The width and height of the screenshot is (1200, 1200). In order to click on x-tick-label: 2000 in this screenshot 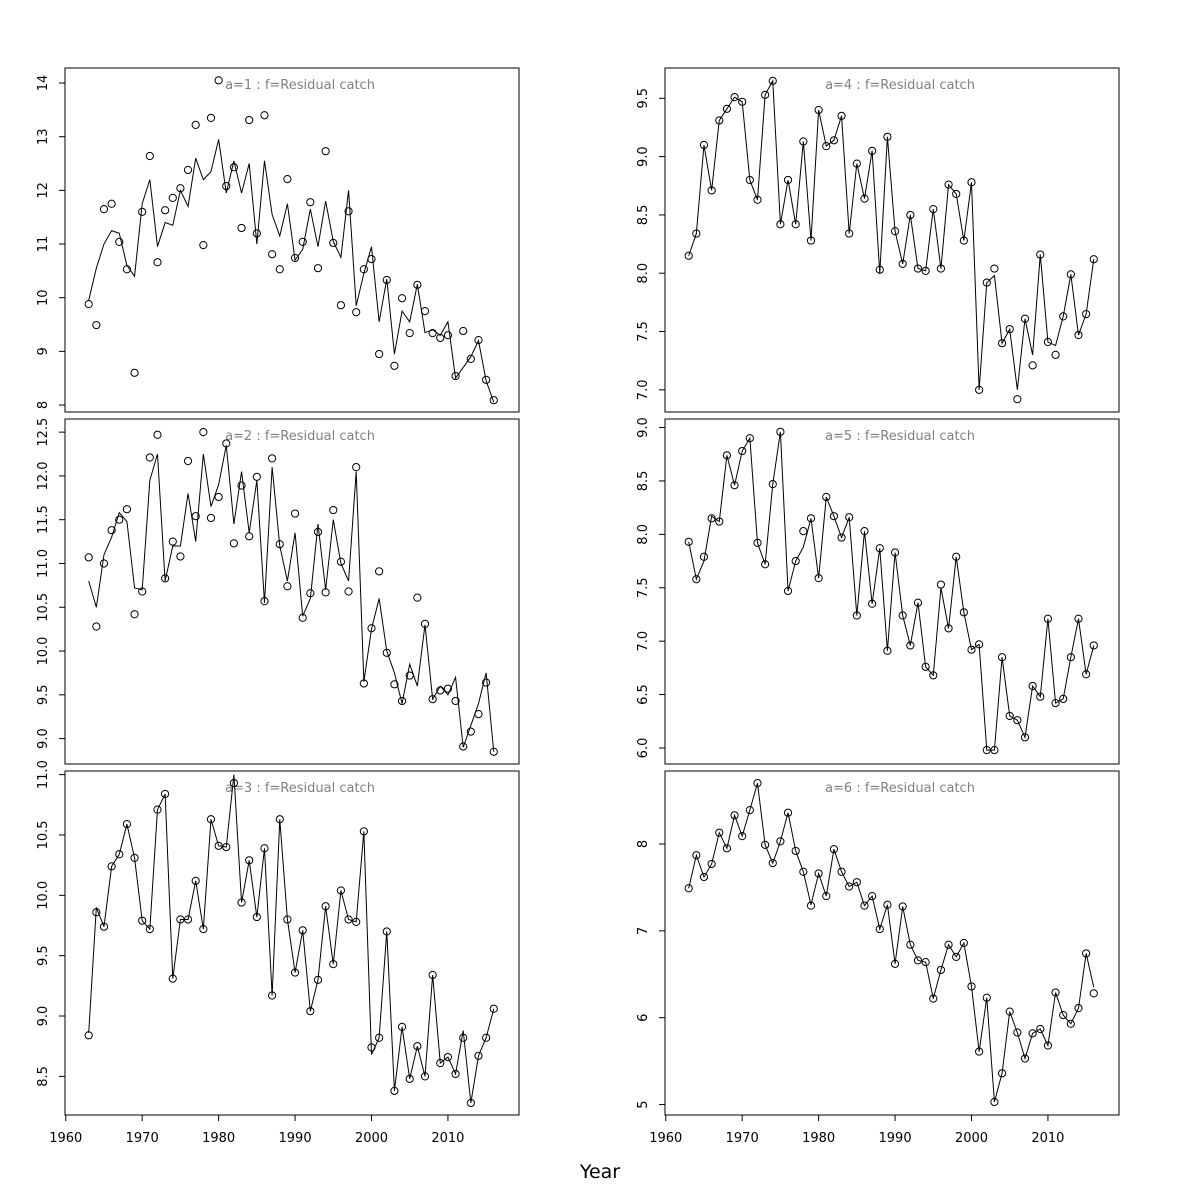, I will do `click(371, 1138)`.